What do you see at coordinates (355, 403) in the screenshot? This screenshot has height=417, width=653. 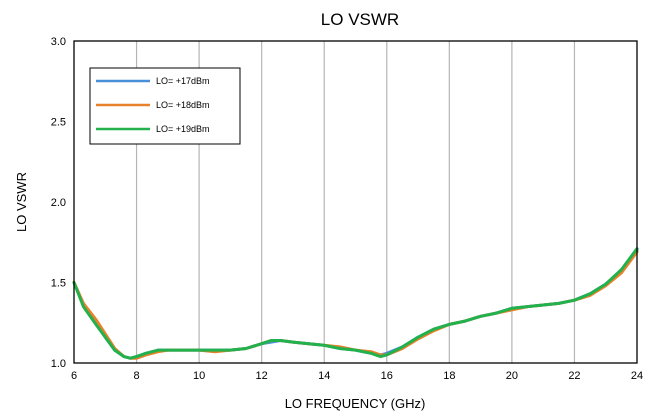 I see `x-axis-title: LO FREQUENCY (GHz)` at bounding box center [355, 403].